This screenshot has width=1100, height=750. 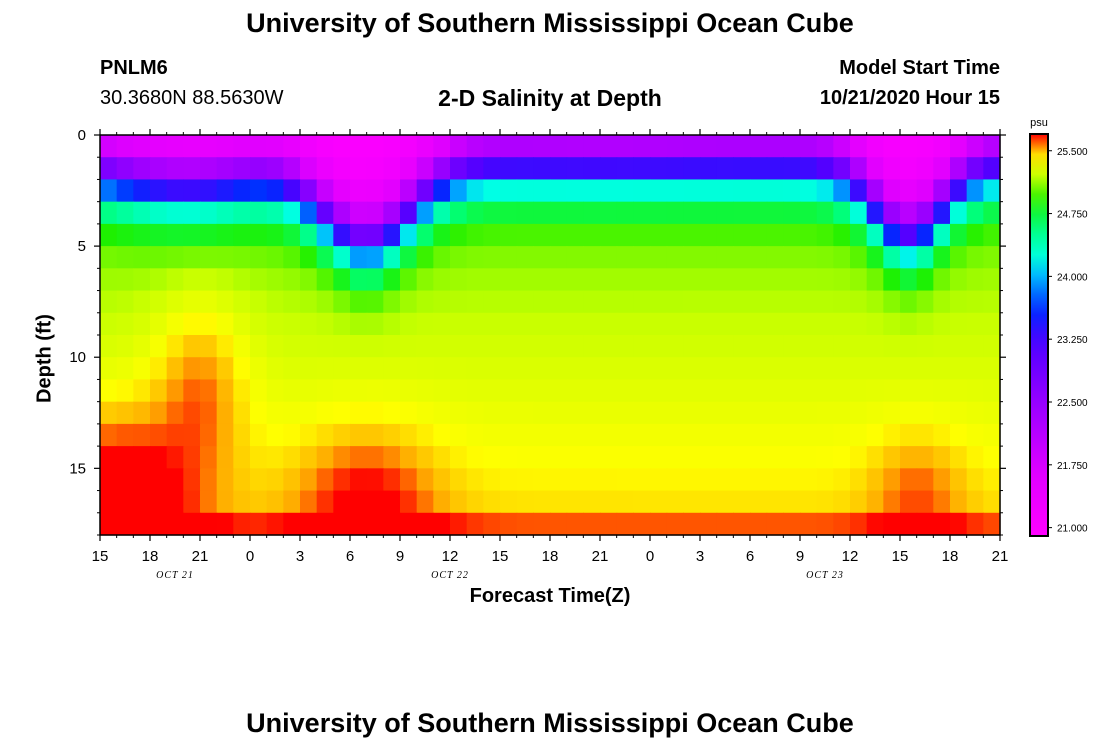 What do you see at coordinates (1072, 152) in the screenshot?
I see `colorbar-tick-label: 25.500` at bounding box center [1072, 152].